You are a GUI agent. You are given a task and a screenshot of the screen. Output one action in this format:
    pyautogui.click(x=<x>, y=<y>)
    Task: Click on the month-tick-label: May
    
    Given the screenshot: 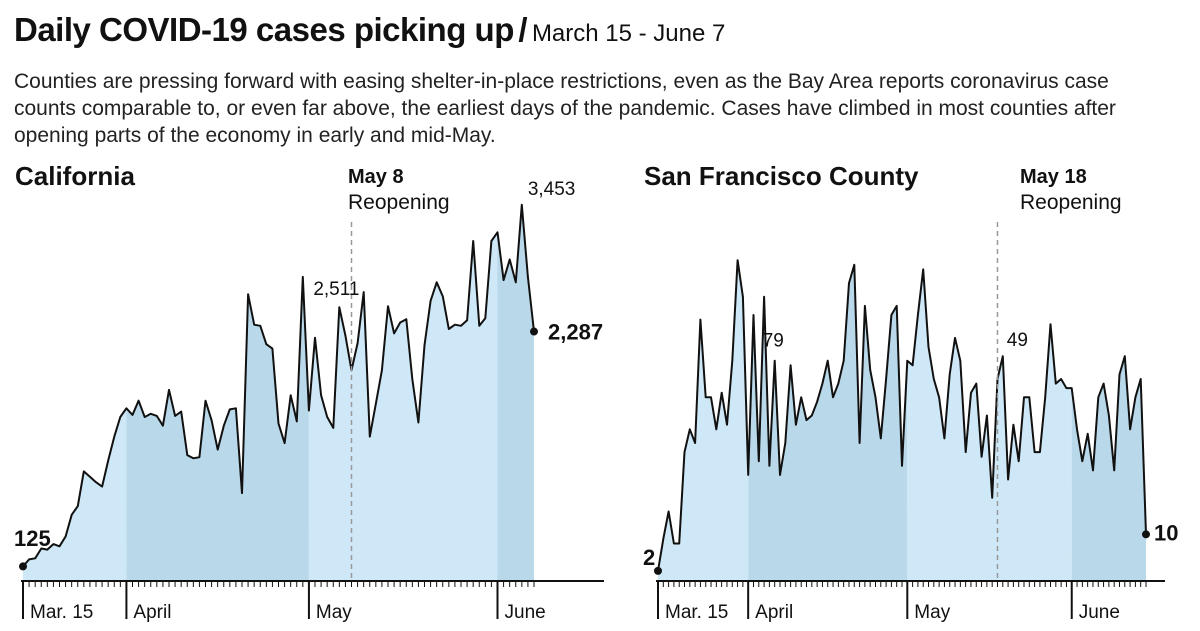 What is the action you would take?
    pyautogui.click(x=334, y=612)
    